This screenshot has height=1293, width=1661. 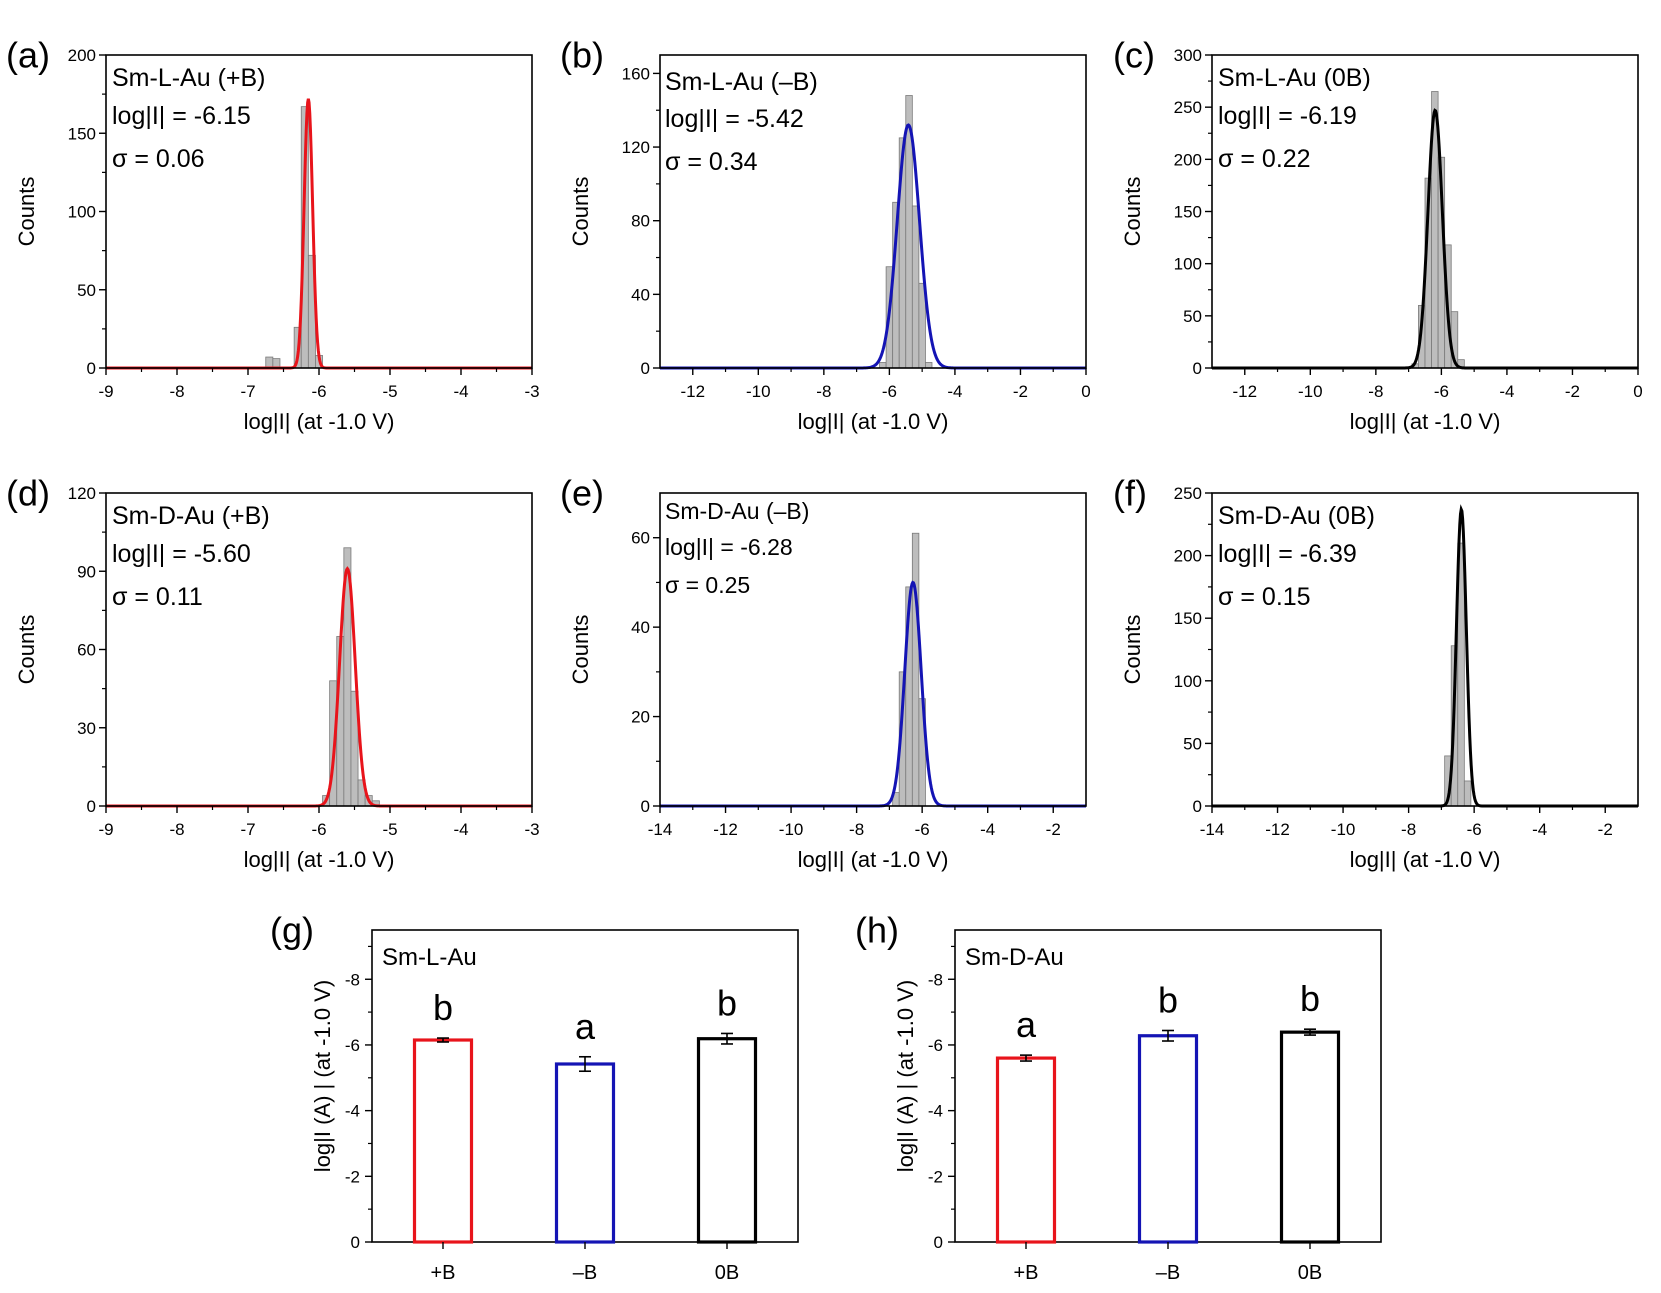 I want to click on x-tick-label: 0B, so click(x=727, y=1273).